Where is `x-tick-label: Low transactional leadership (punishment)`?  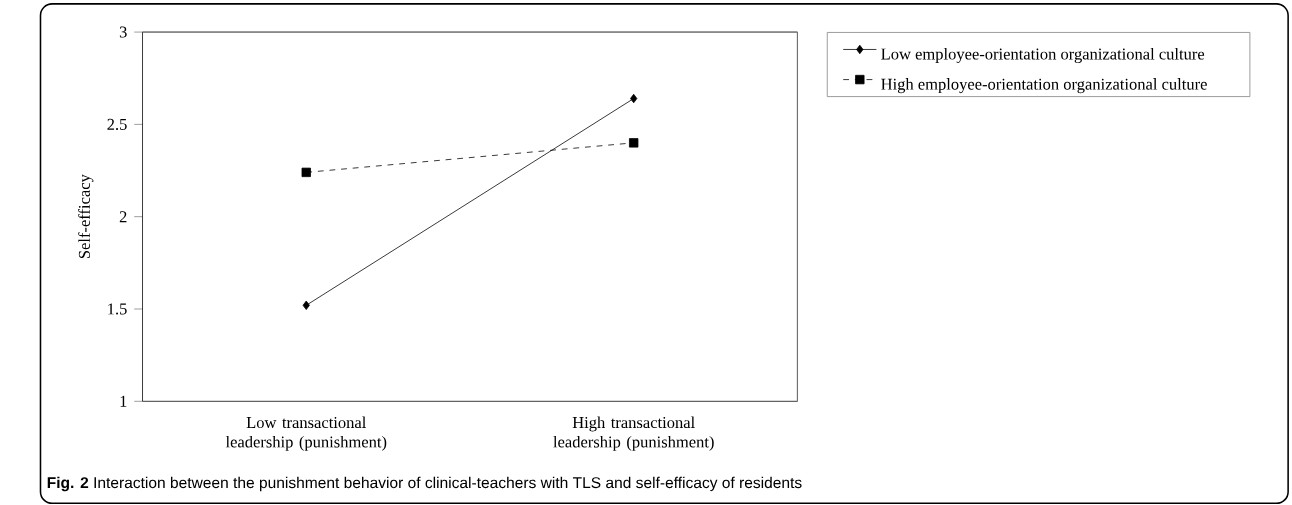
x-tick-label: Low transactional leadership (punishment) is located at coordinates (306, 433).